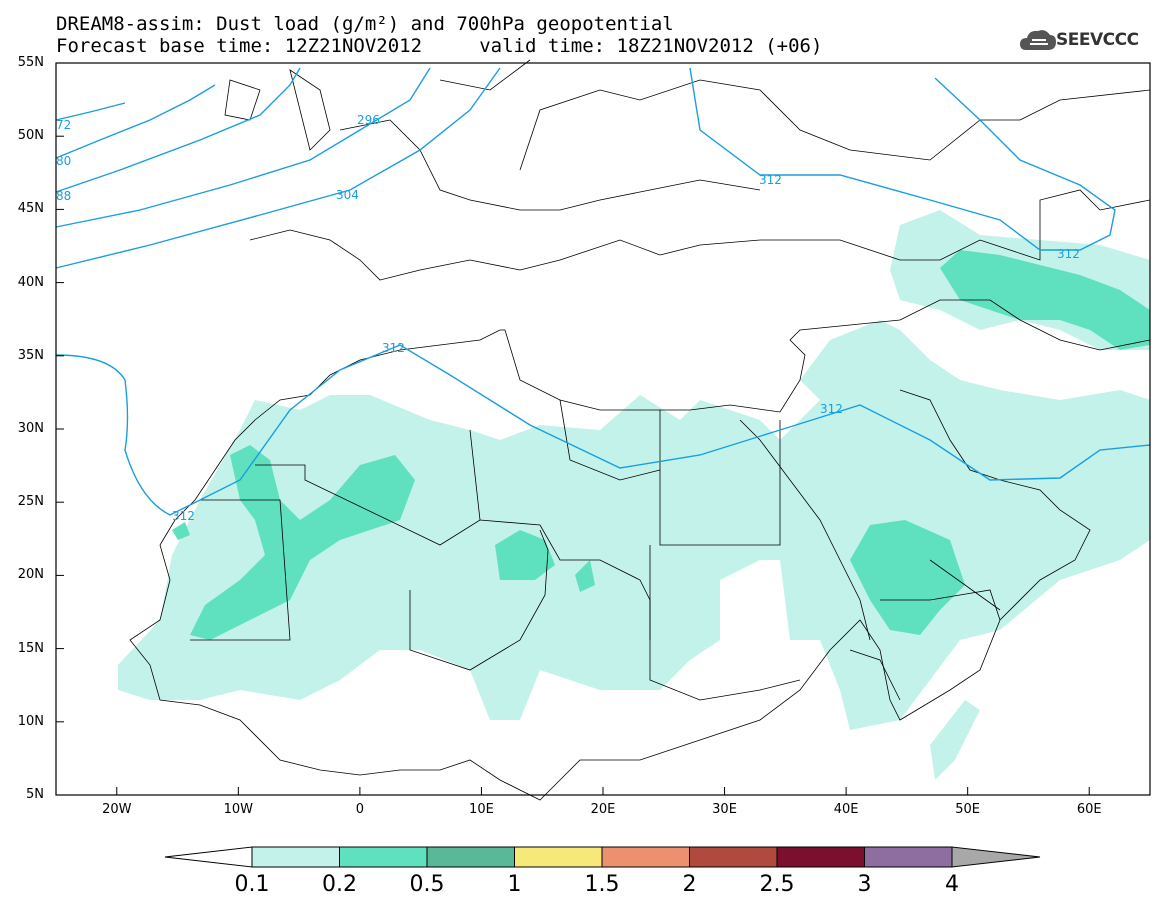 The image size is (1165, 907). What do you see at coordinates (952, 884) in the screenshot?
I see `colorbar-level: 4` at bounding box center [952, 884].